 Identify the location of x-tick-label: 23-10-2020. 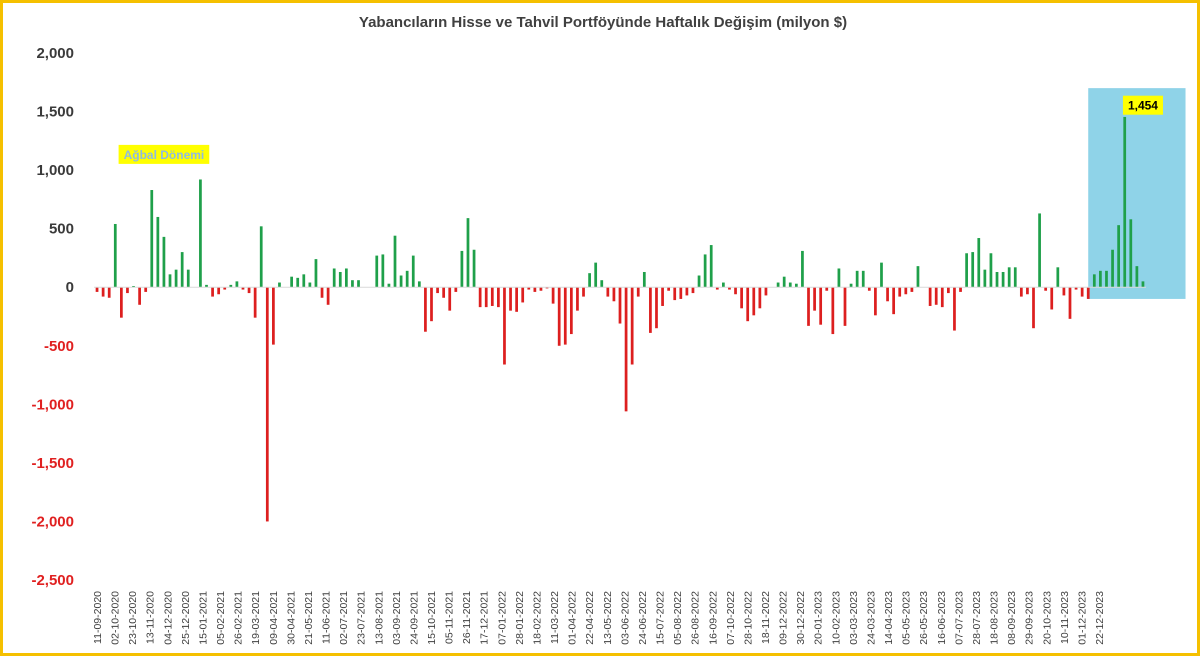
(133, 618).